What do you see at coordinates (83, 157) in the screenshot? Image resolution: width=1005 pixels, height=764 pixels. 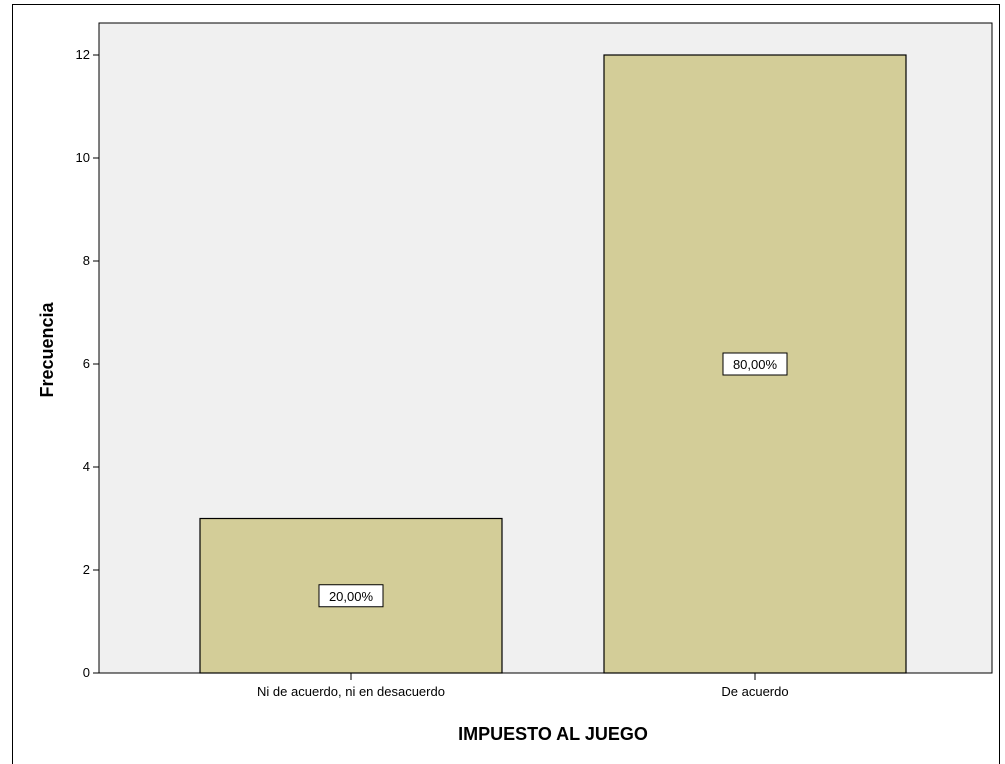 I see `y-tick-label: 10` at bounding box center [83, 157].